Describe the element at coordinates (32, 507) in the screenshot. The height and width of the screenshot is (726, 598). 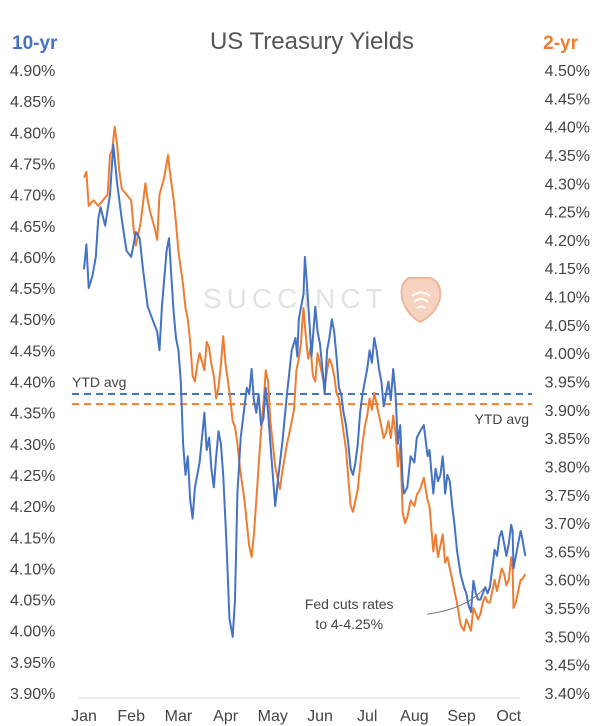
I see `left-tick-label: 4.20%` at that location.